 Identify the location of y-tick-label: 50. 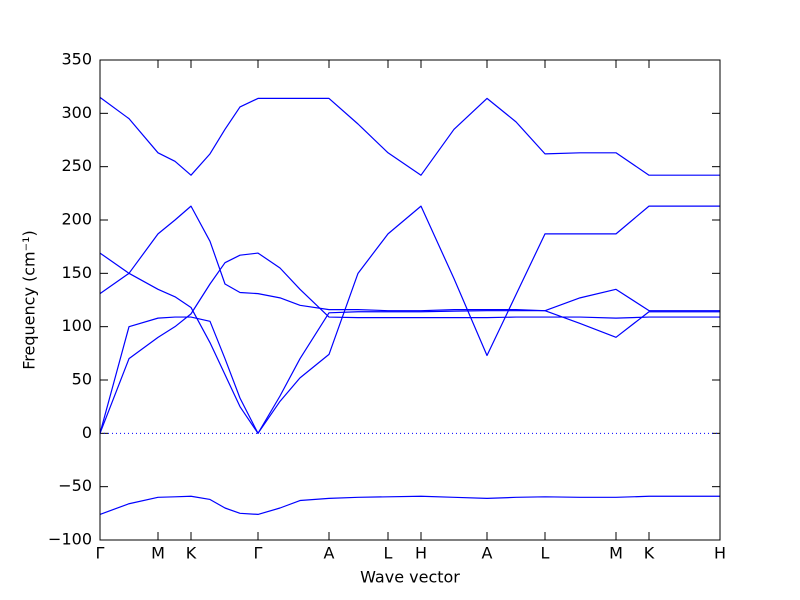
(82, 379).